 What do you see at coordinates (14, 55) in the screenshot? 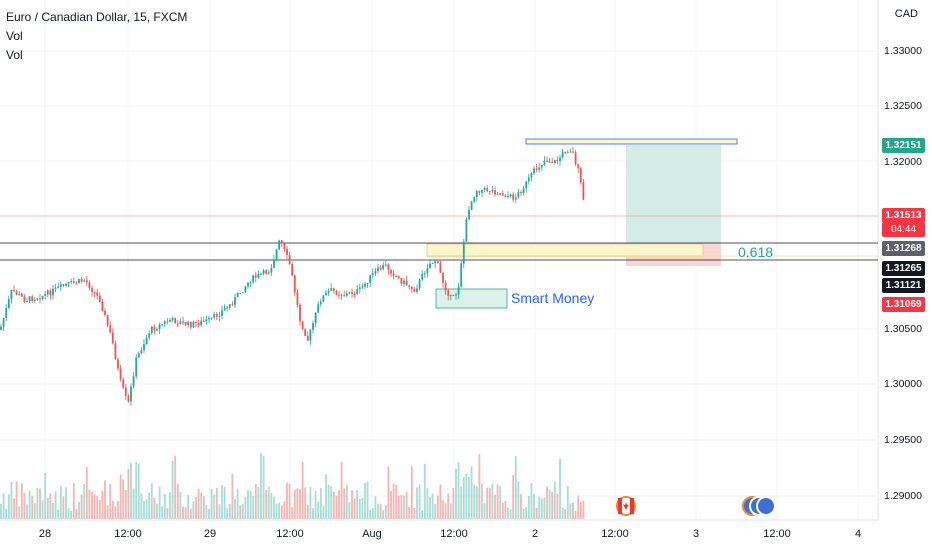
I see `volume-indicator-label-2: Vol` at bounding box center [14, 55].